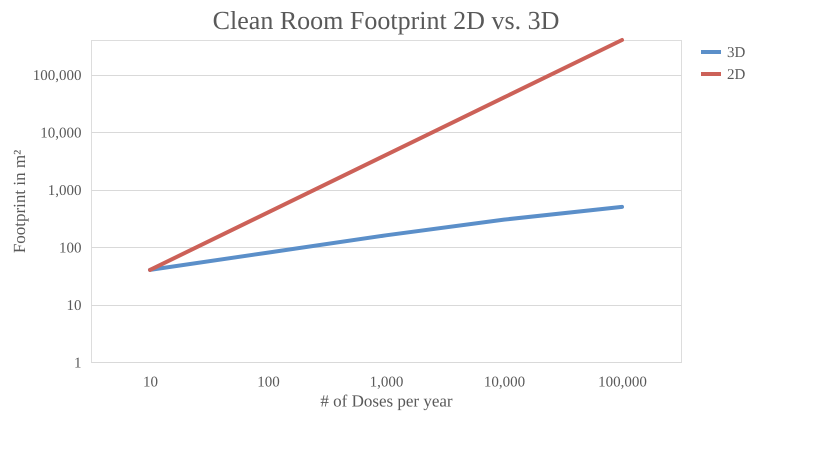 This screenshot has width=835, height=458. What do you see at coordinates (505, 382) in the screenshot?
I see `x-tick-label: 10,000` at bounding box center [505, 382].